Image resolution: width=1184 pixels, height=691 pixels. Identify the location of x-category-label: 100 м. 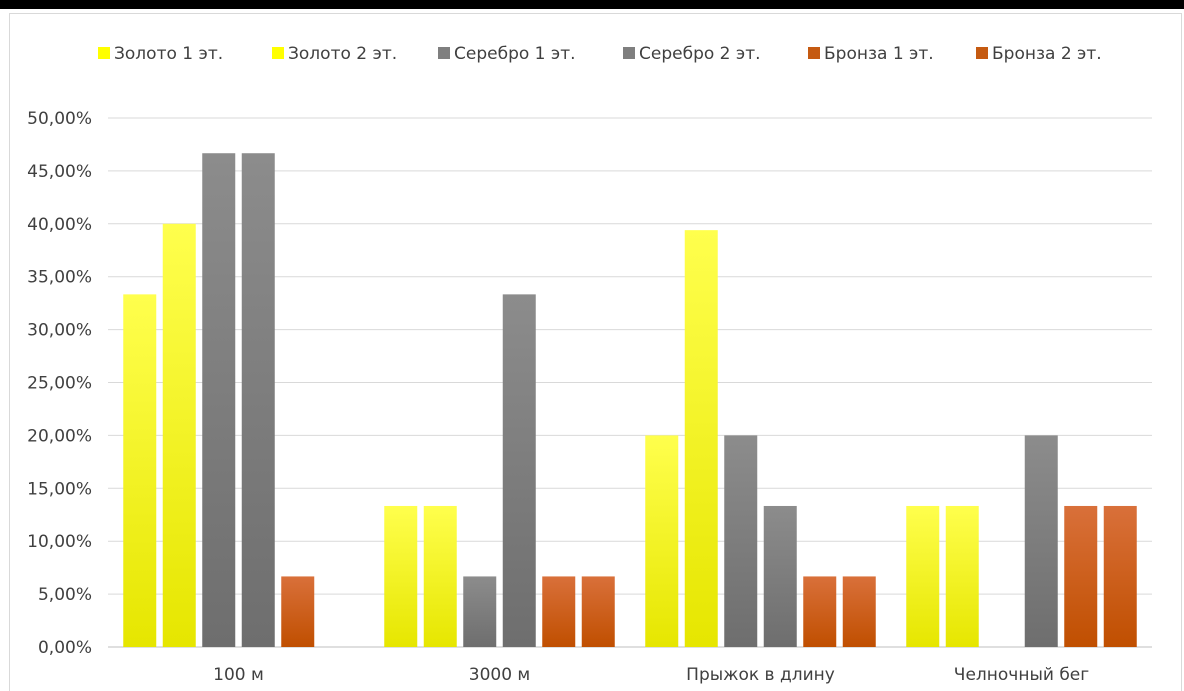
(238, 675).